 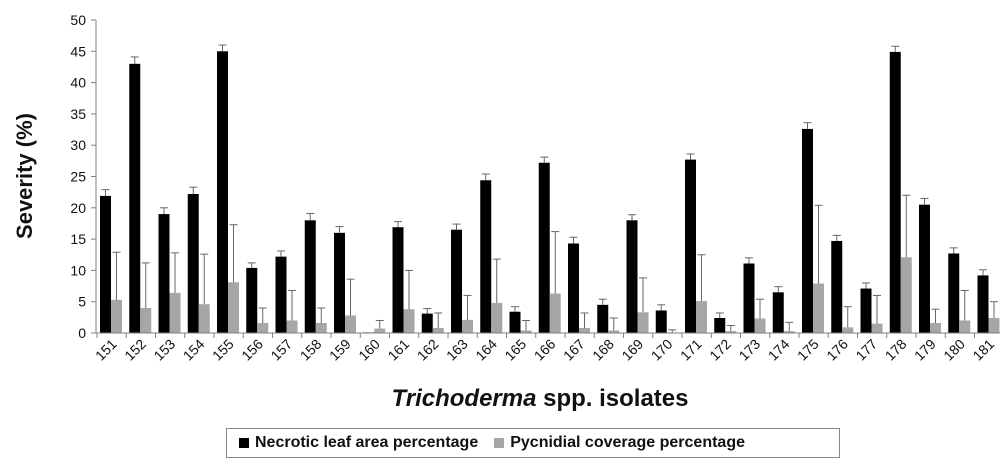 I want to click on x-tick-label: 172, so click(x=720, y=350).